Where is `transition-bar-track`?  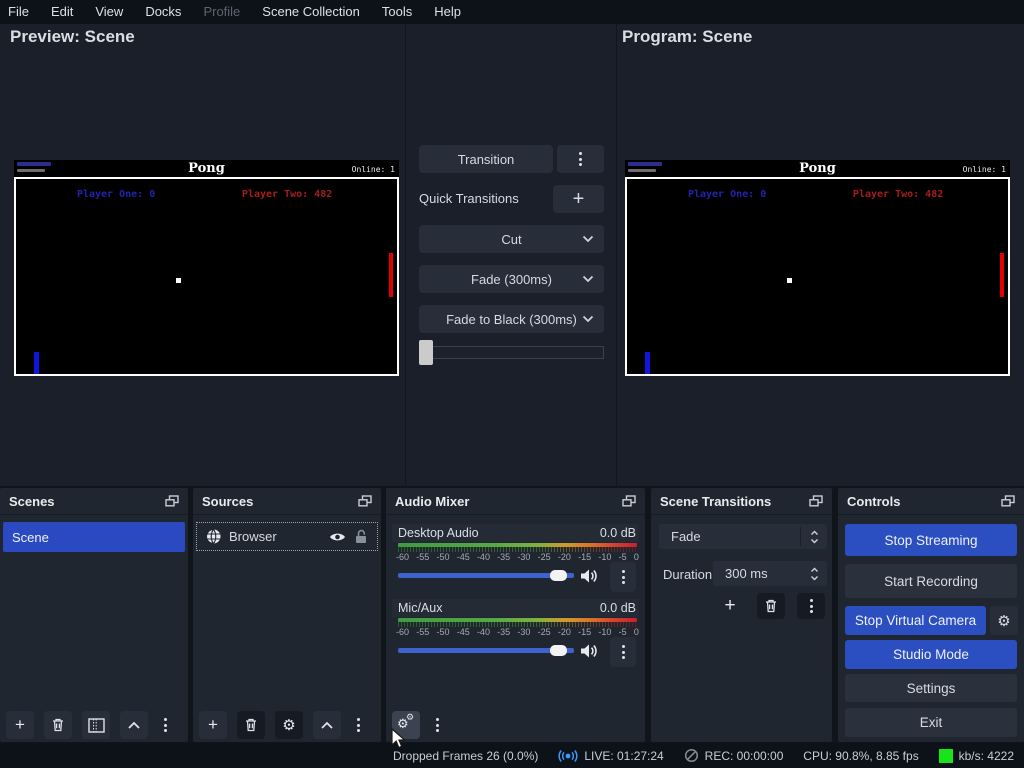
transition-bar-track is located at coordinates (511, 352).